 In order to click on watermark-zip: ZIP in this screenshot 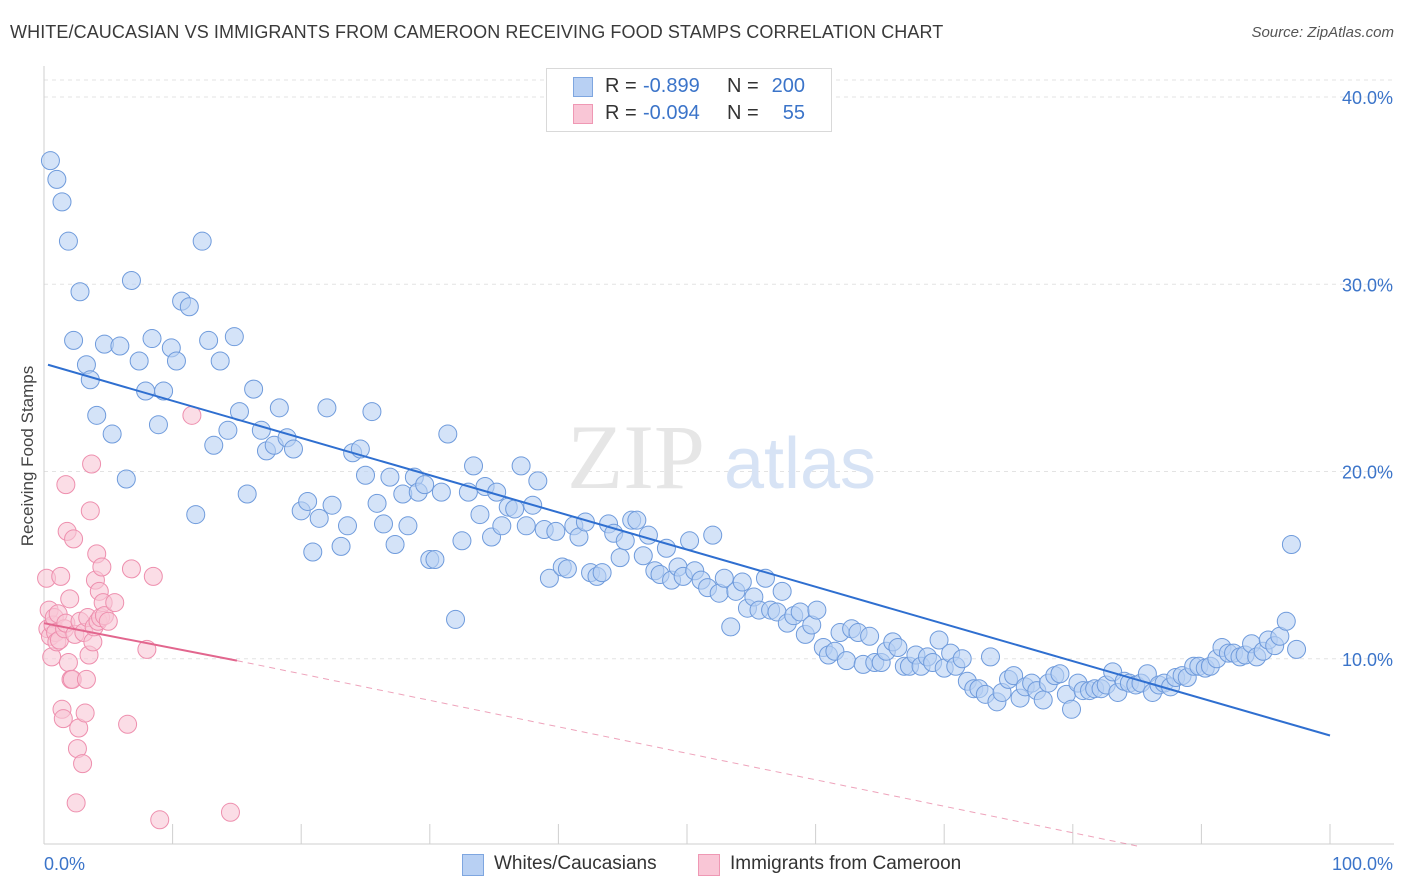, I will do `click(636, 457)`.